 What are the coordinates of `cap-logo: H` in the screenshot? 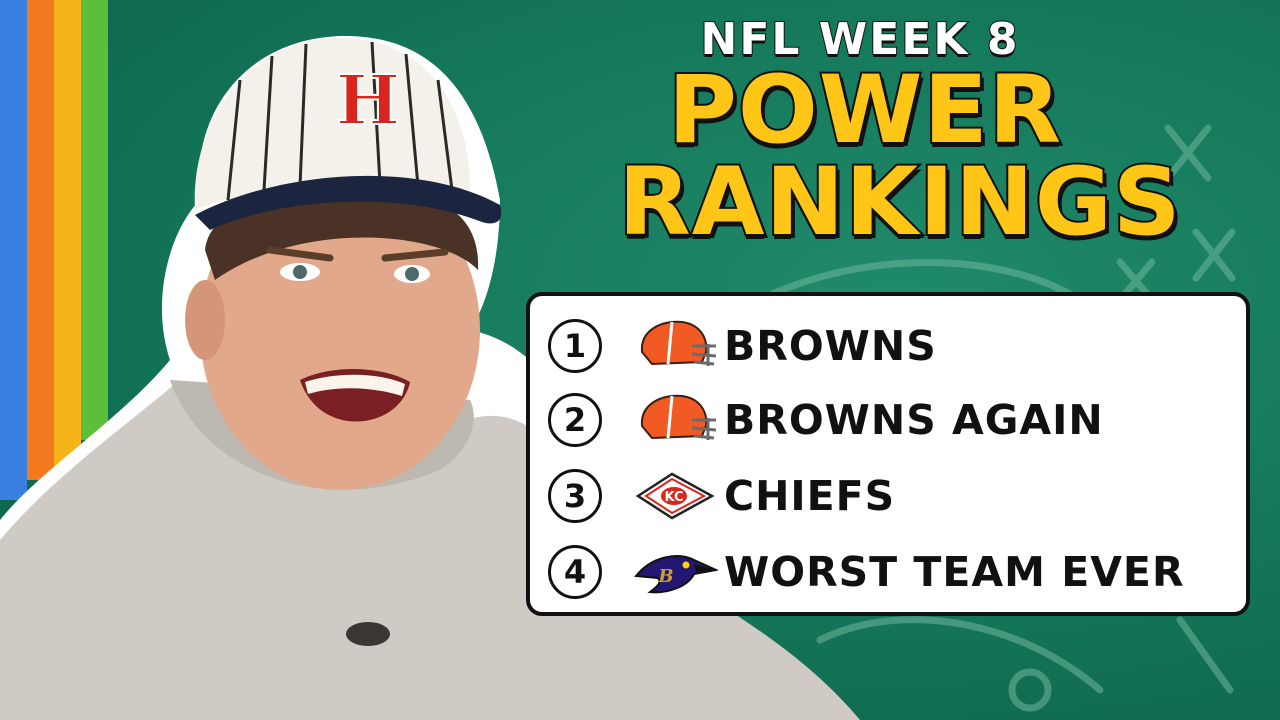 It's located at (368, 101).